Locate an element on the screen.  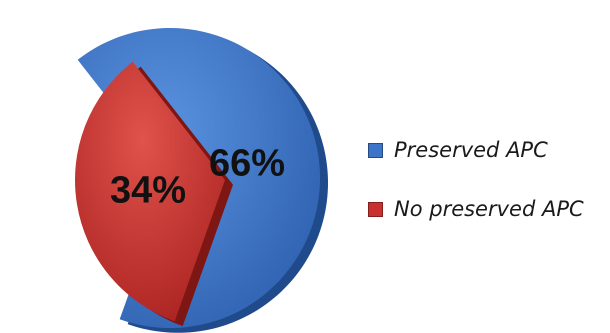
legend: Preserved APC No preserved APC is located at coordinates (476, 179).